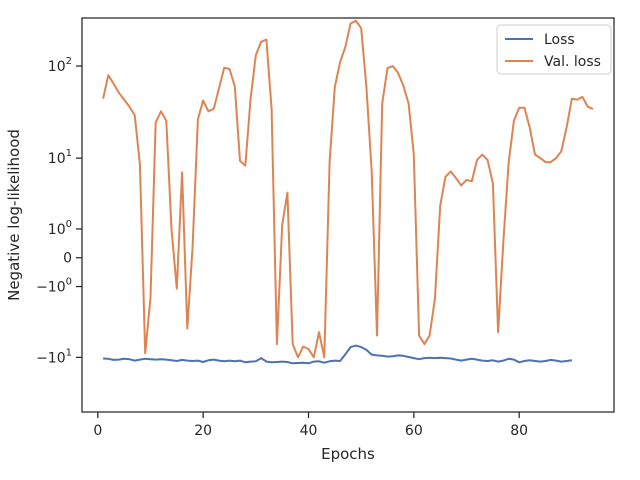 This screenshot has width=640, height=480. I want to click on legend-label-loss: Loss, so click(559, 40).